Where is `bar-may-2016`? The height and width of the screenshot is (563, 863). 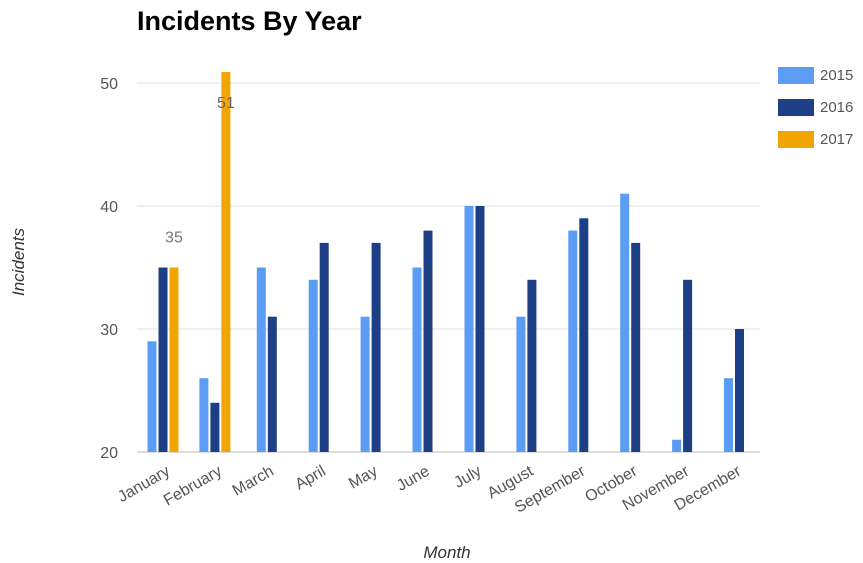
bar-may-2016 is located at coordinates (376, 347).